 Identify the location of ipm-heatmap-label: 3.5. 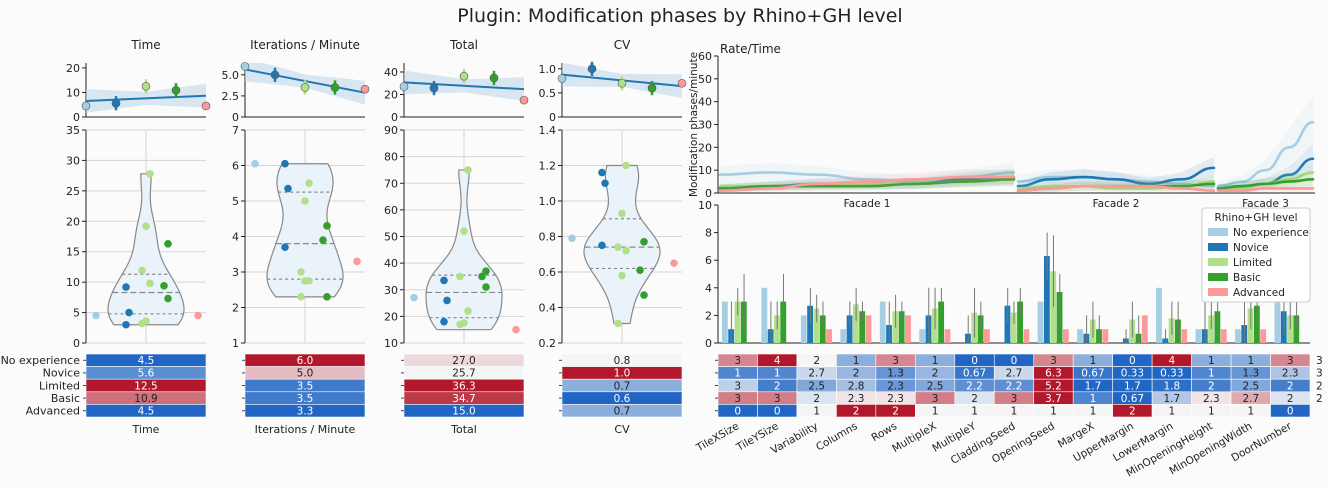
(305, 399).